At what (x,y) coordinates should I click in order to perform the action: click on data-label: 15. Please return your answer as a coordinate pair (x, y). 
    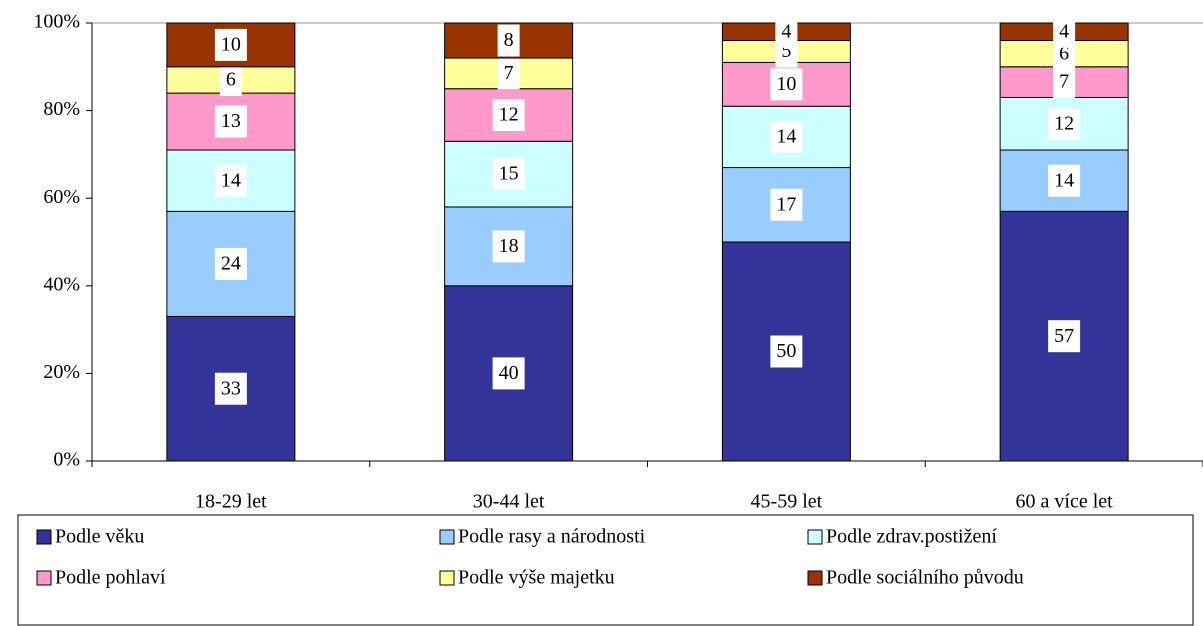
    Looking at the image, I should click on (509, 174).